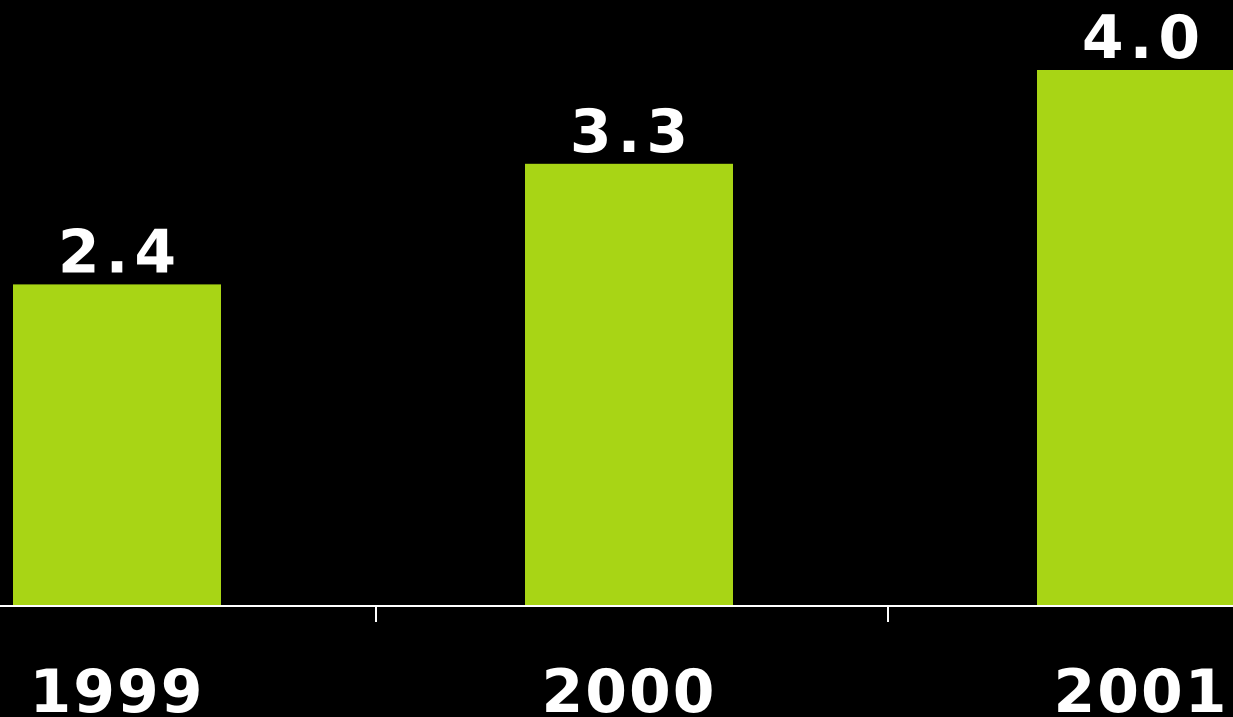 This screenshot has width=1233, height=717. Describe the element at coordinates (117, 687) in the screenshot. I see `x-tick-label-1999: 1999` at that location.